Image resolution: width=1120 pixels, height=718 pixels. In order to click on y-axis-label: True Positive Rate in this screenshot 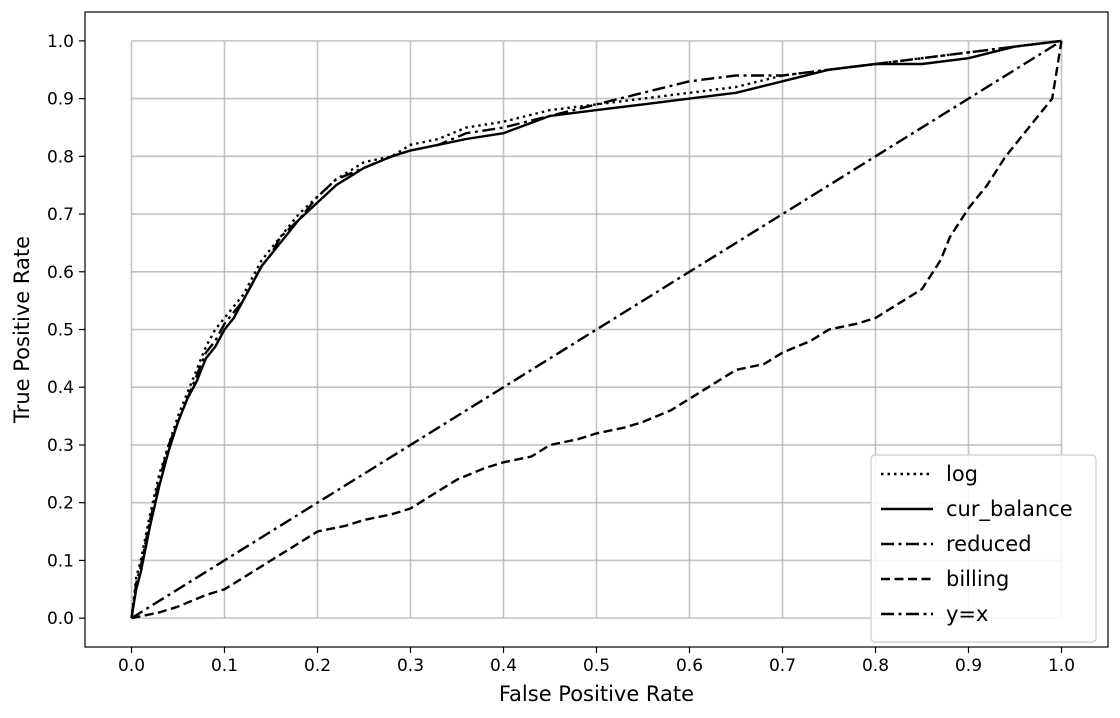, I will do `click(22, 330)`.